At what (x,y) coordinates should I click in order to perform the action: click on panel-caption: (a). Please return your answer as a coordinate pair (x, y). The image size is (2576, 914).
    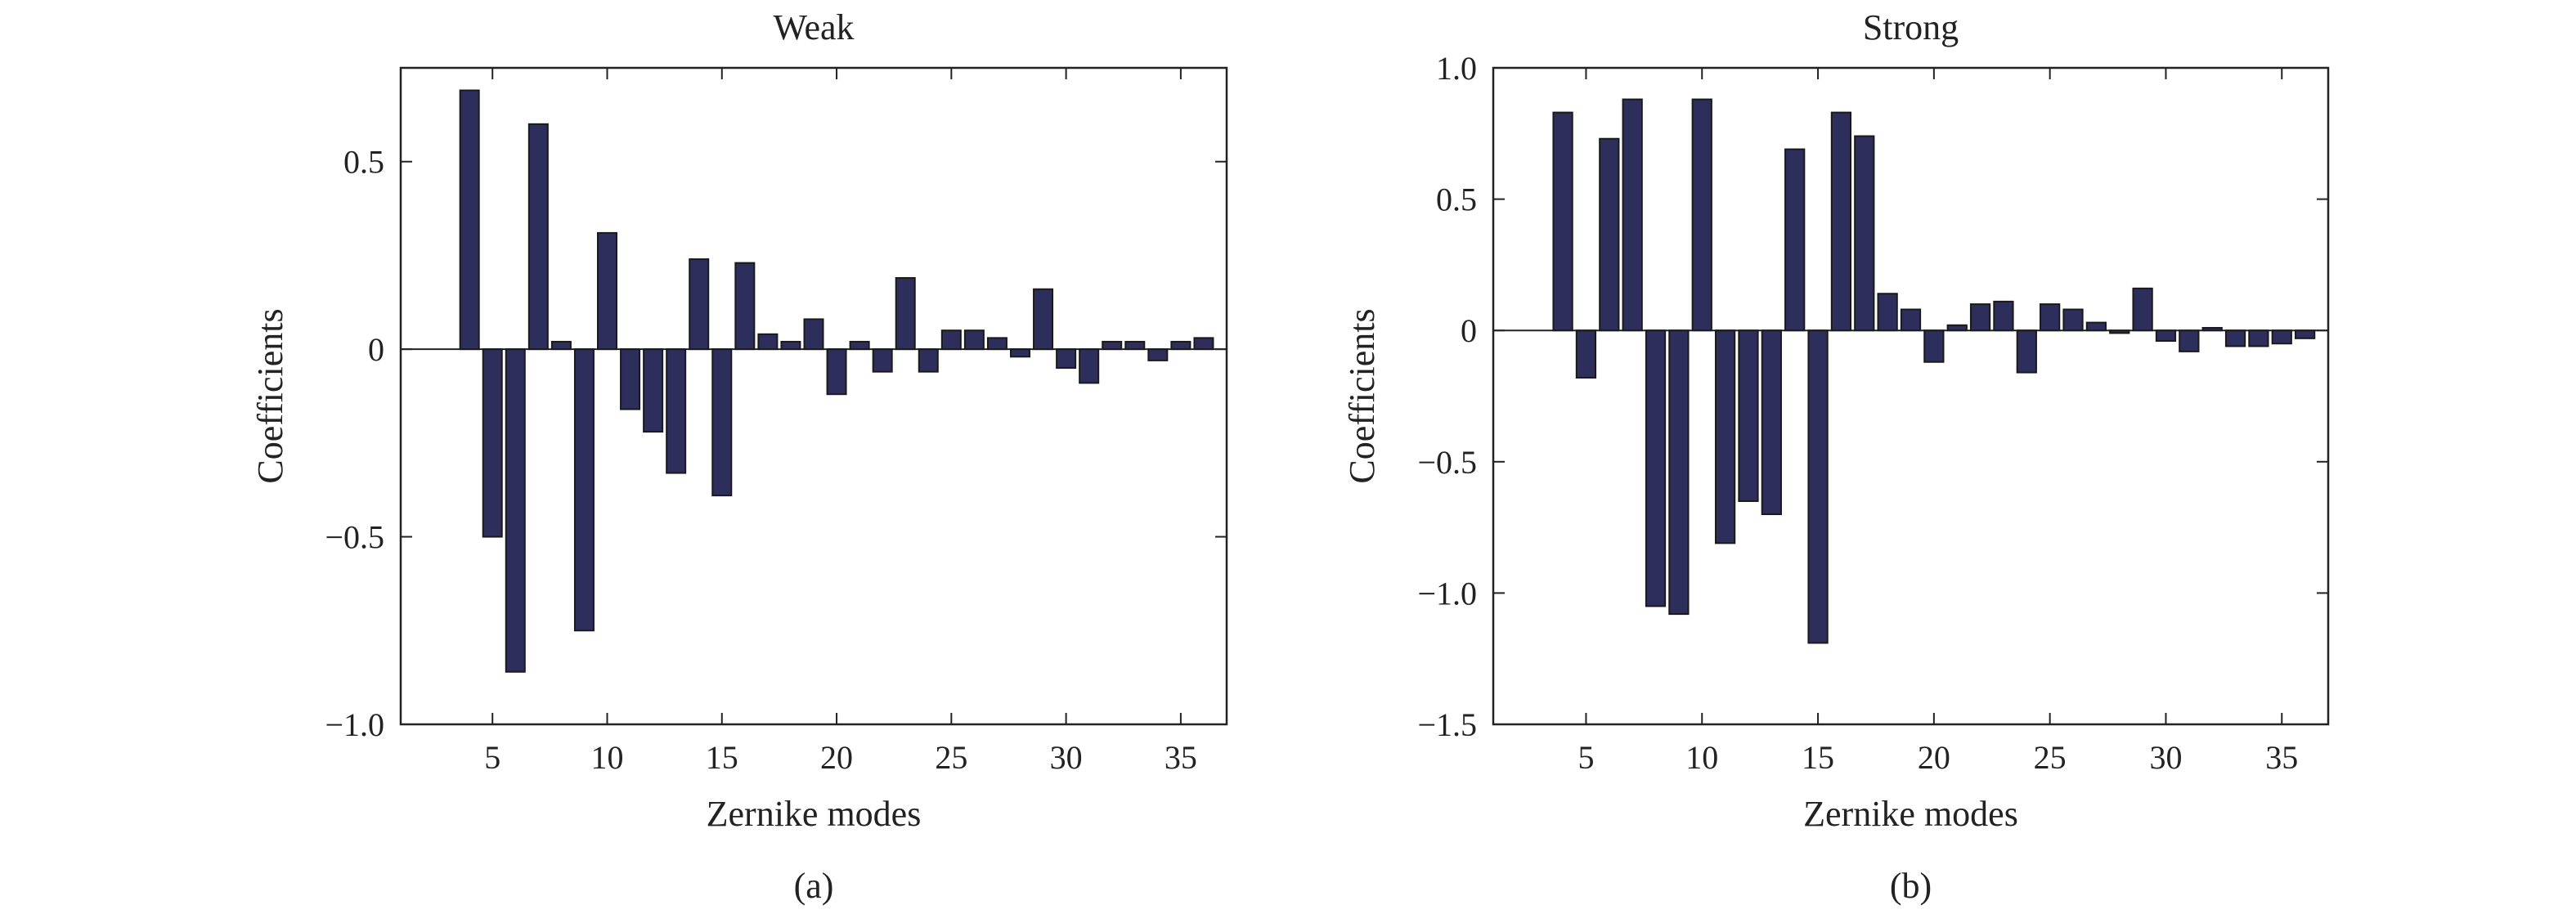
    Looking at the image, I should click on (814, 886).